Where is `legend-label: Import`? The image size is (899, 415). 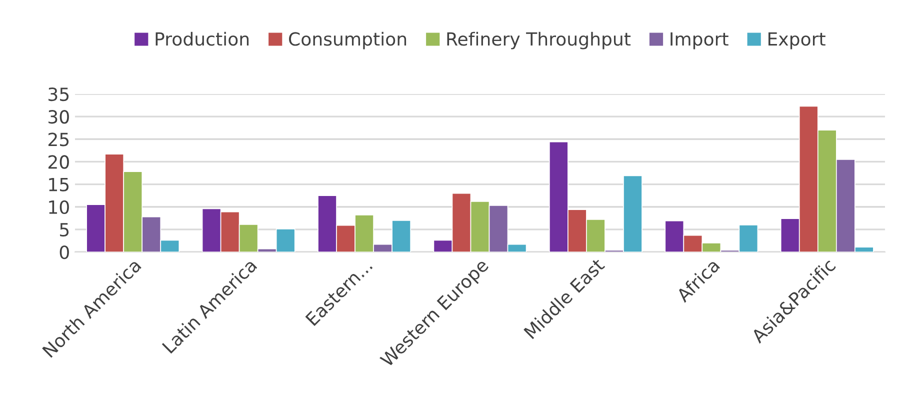 legend-label: Import is located at coordinates (699, 41).